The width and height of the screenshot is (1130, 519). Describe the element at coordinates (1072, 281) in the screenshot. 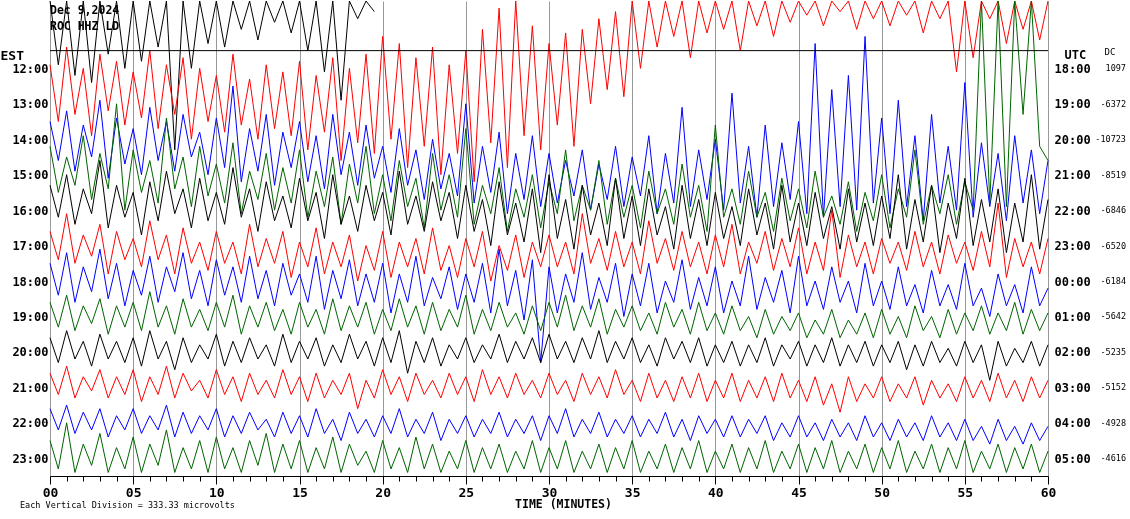

I see `y2-tick-label: 00:00` at that location.